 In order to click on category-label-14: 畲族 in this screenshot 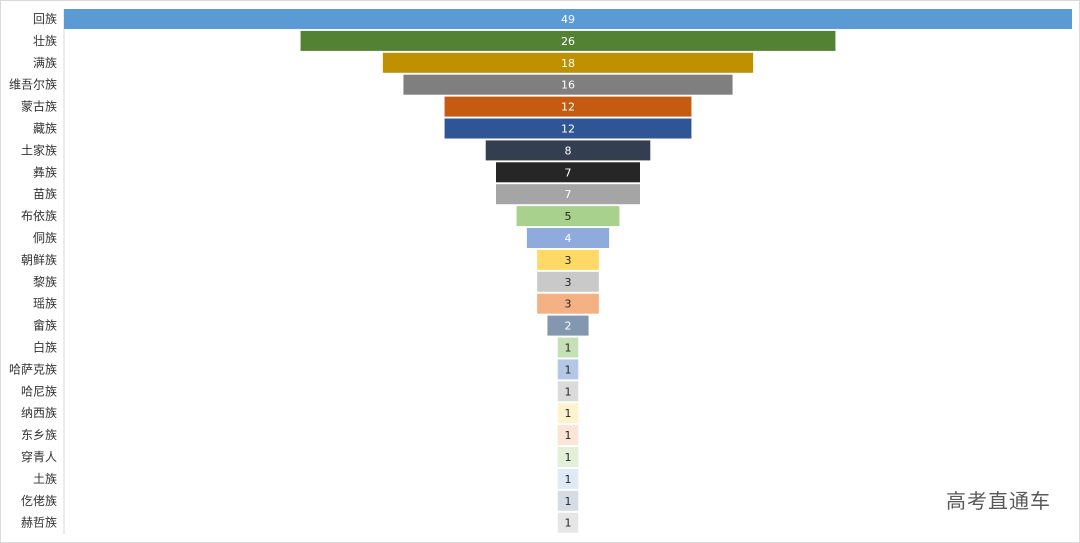, I will do `click(45, 325)`.